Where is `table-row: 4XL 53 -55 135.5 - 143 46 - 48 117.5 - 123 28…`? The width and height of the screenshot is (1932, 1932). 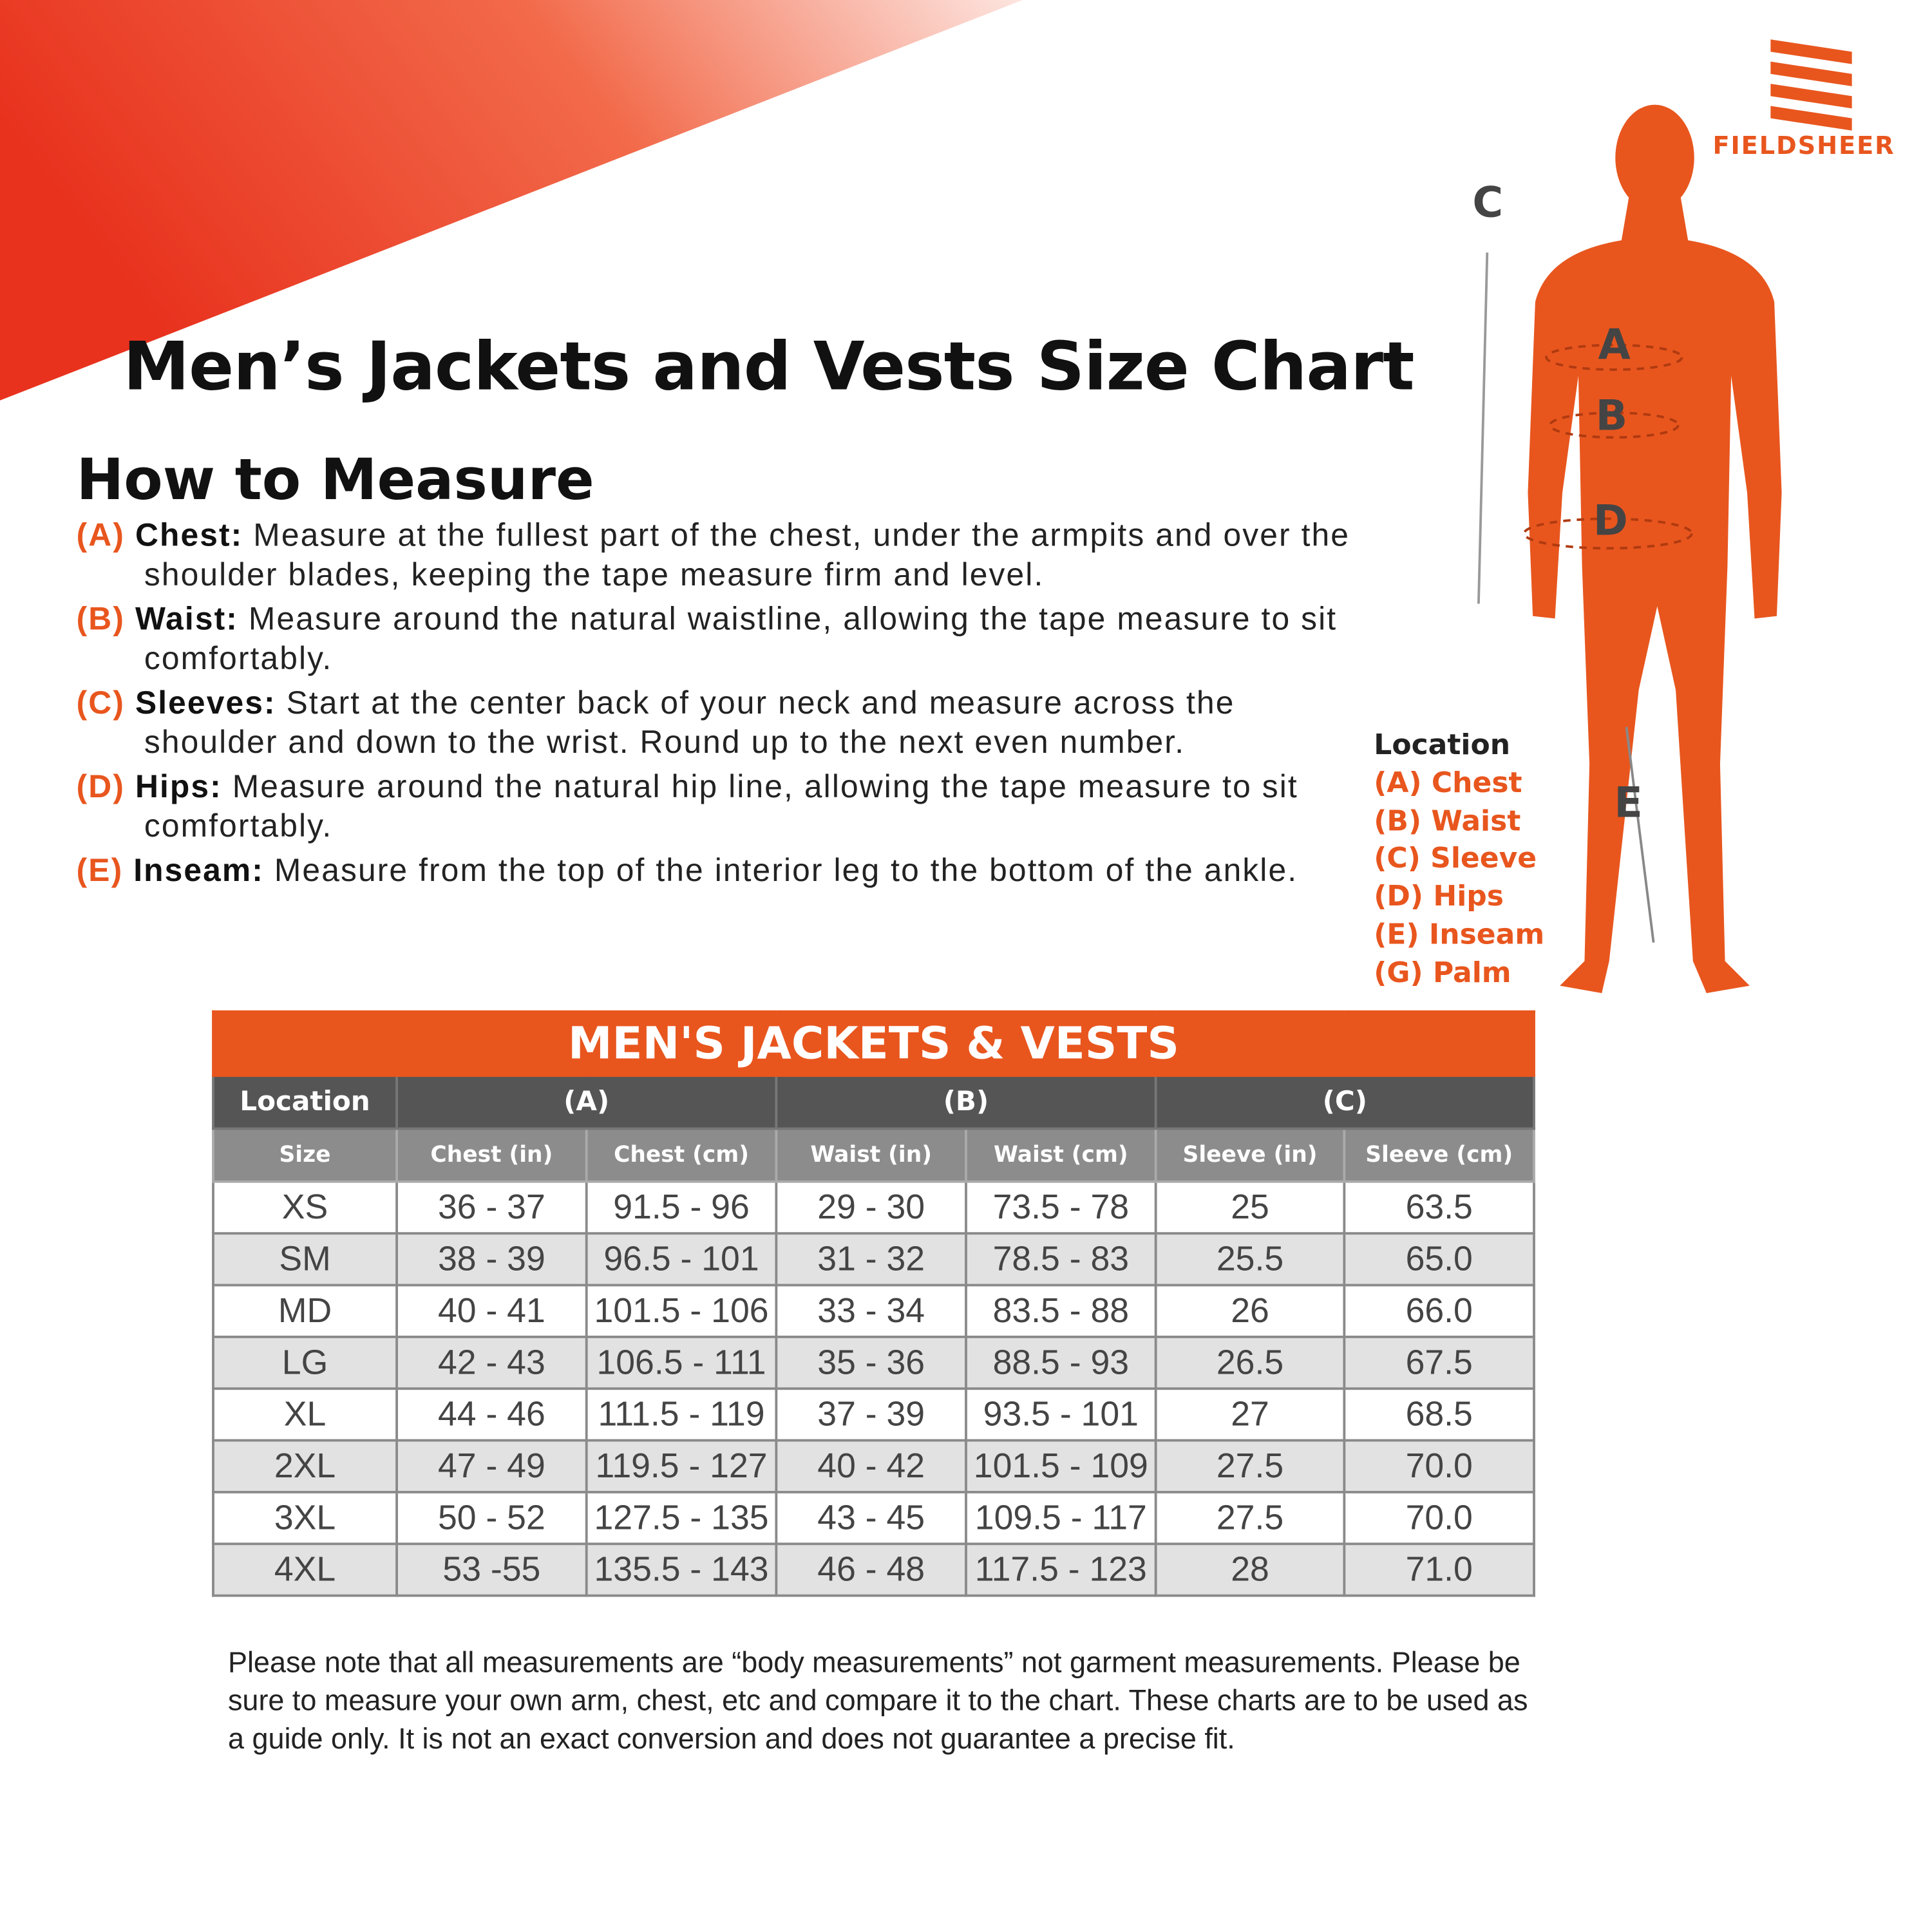
table-row: 4XL 53 -55 135.5 - 143 46 - 48 117.5 - 123 28… is located at coordinates (874, 1570).